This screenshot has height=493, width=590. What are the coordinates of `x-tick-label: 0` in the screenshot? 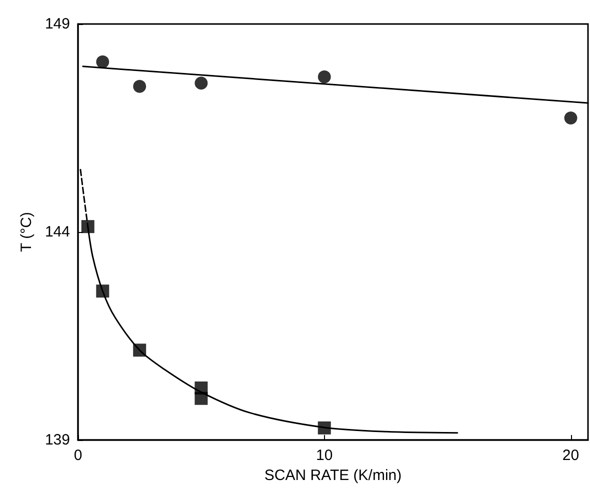 It's located at (78, 455).